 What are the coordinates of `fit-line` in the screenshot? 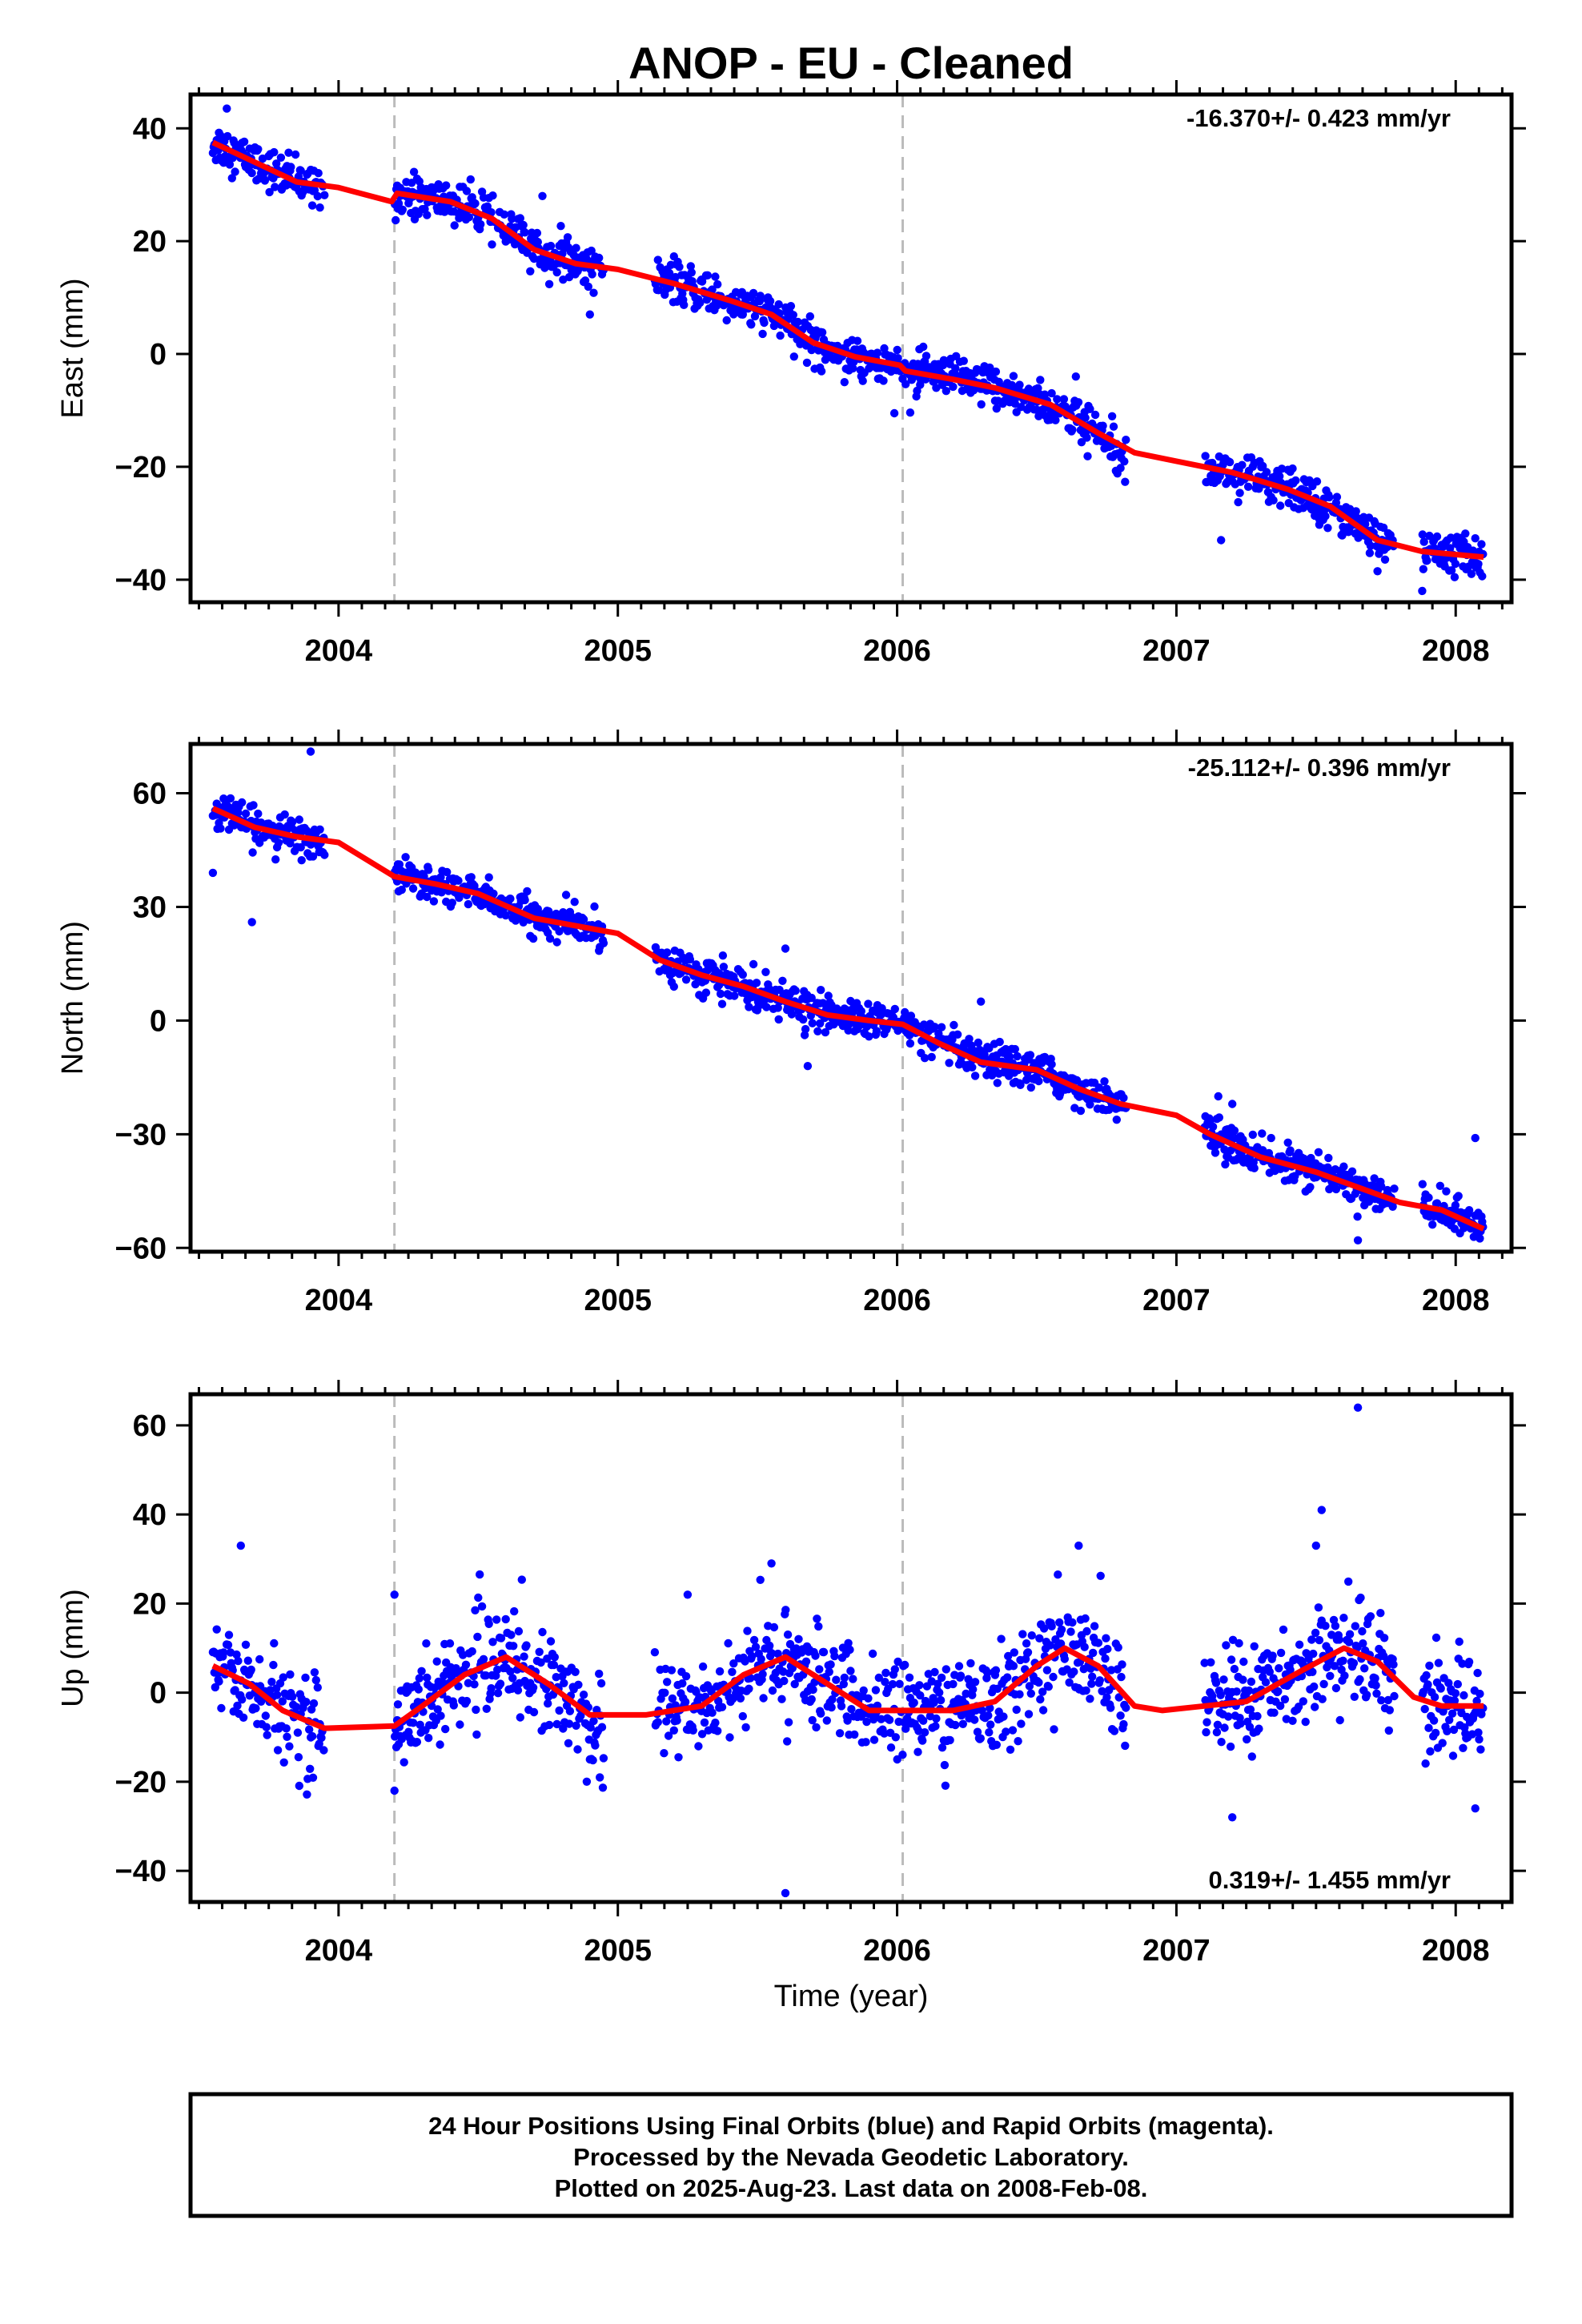 It's located at (847, 1688).